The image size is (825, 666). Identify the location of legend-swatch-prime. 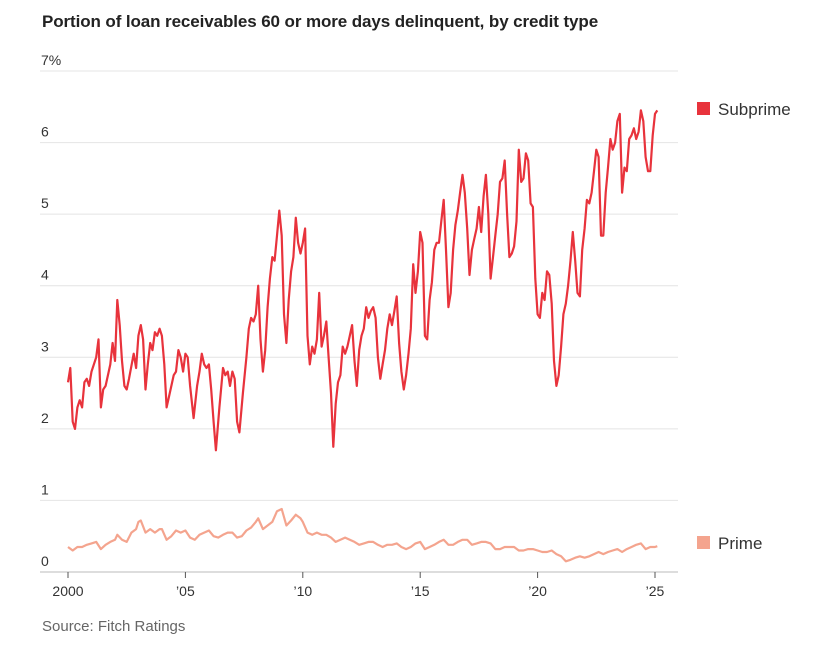
(703, 542).